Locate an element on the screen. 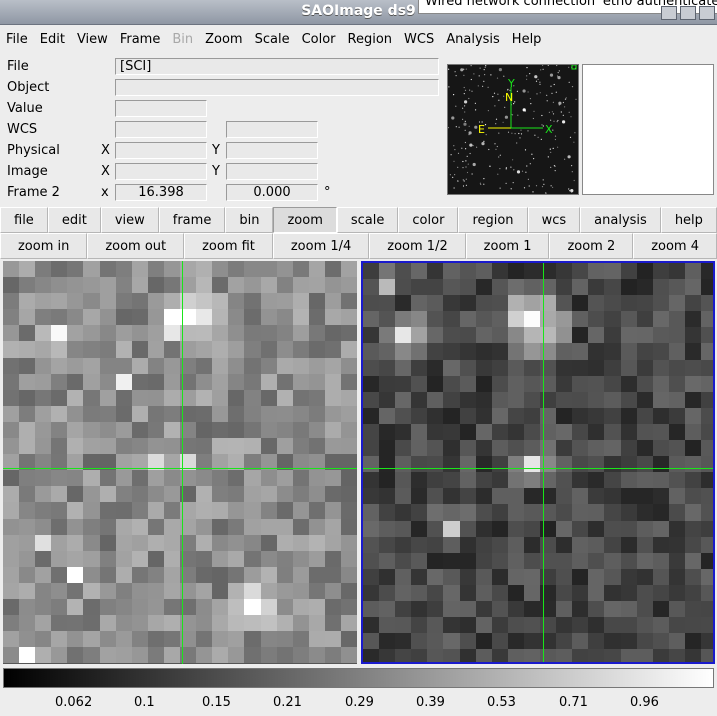  wcs-label: WCS is located at coordinates (22, 129).